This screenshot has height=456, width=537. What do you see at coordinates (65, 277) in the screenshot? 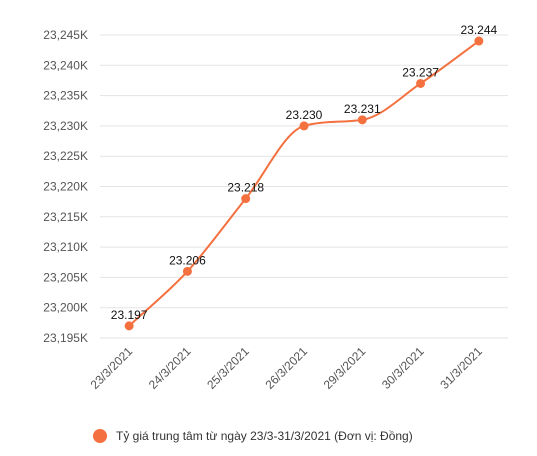
I see `y-tick-label: 23,205K` at bounding box center [65, 277].